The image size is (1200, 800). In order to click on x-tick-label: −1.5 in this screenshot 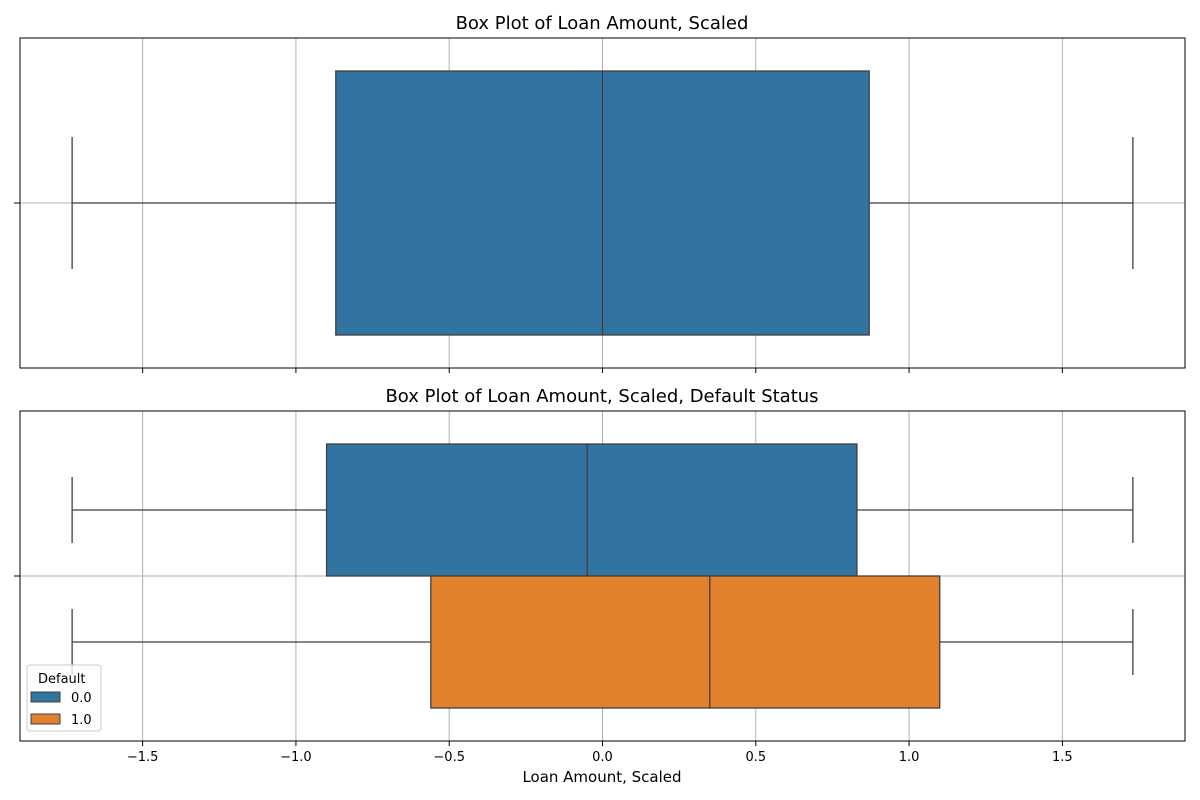, I will do `click(143, 757)`.